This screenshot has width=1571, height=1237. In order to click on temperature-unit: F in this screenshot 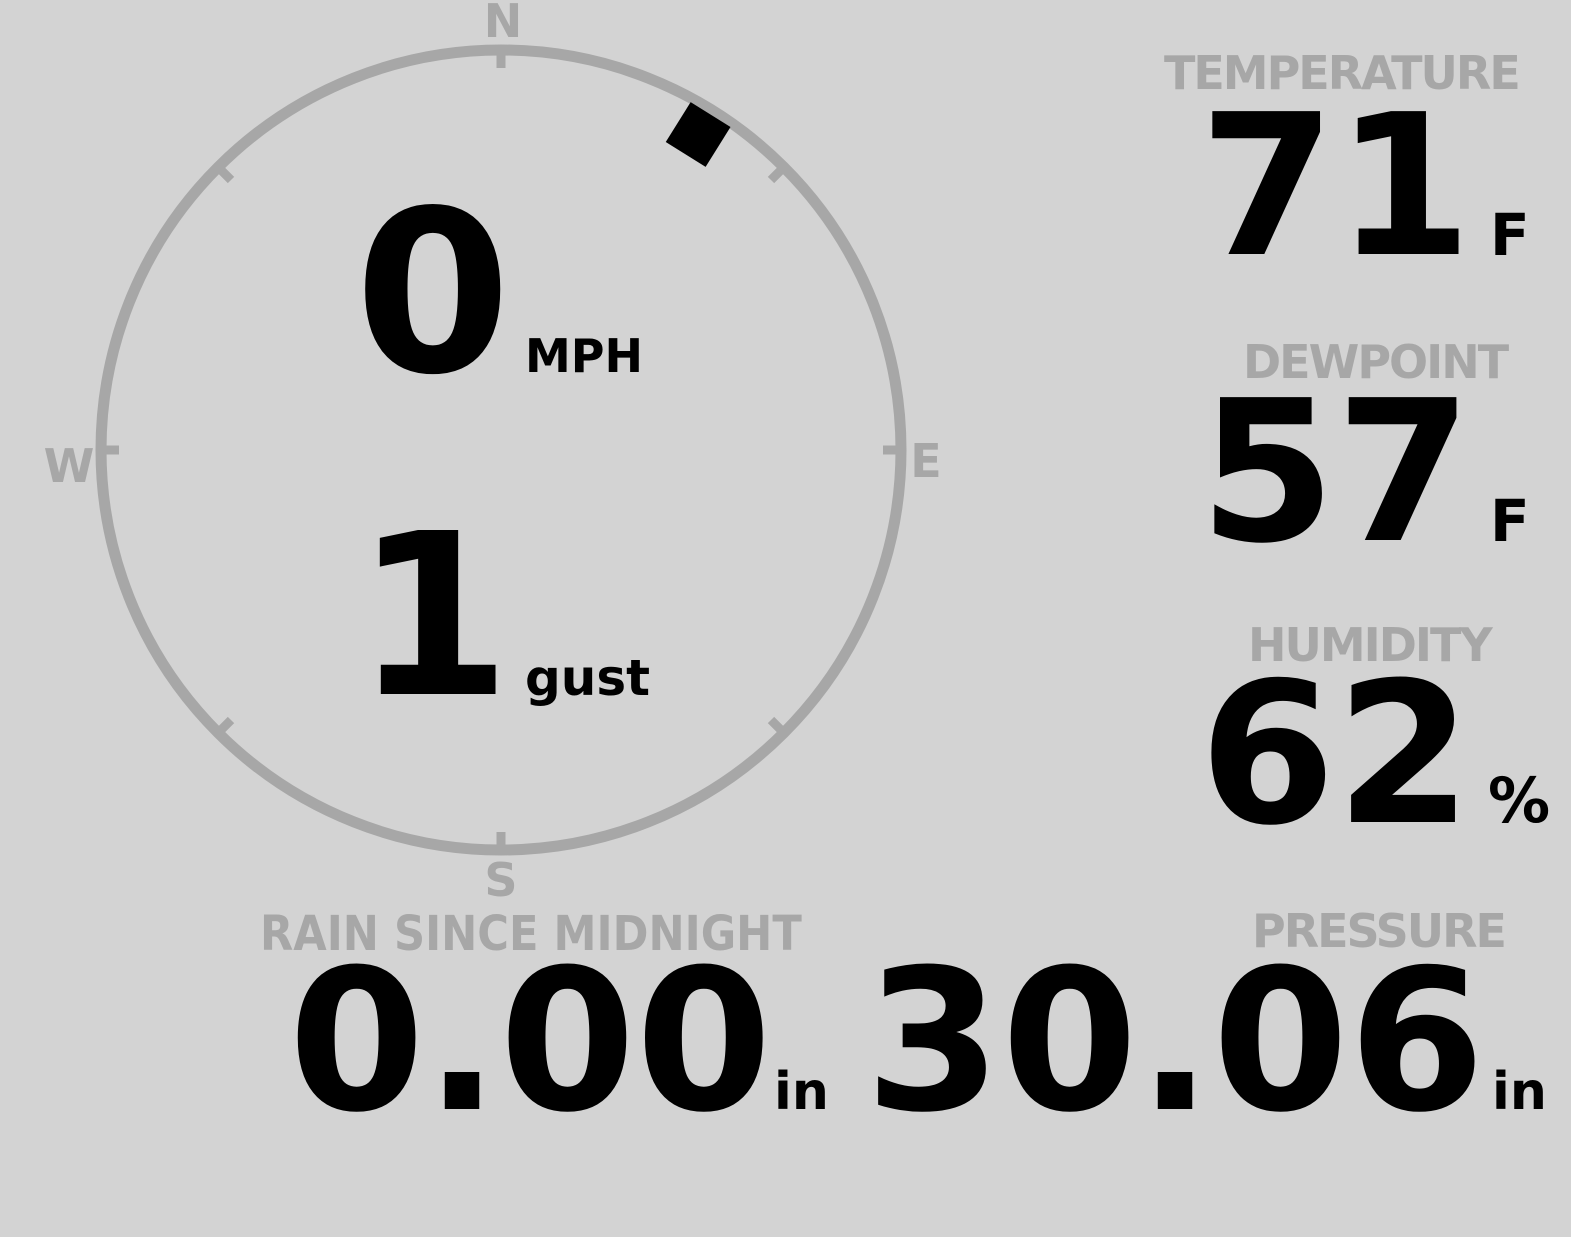, I will do `click(1510, 235)`.